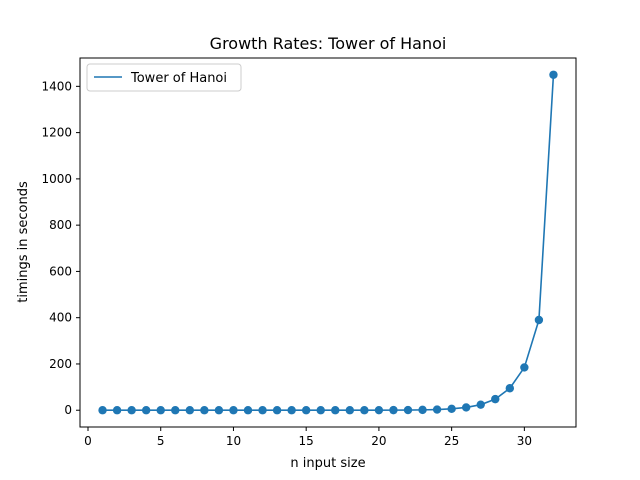 The image size is (640, 480). I want to click on y-tick-label: 800, so click(60, 225).